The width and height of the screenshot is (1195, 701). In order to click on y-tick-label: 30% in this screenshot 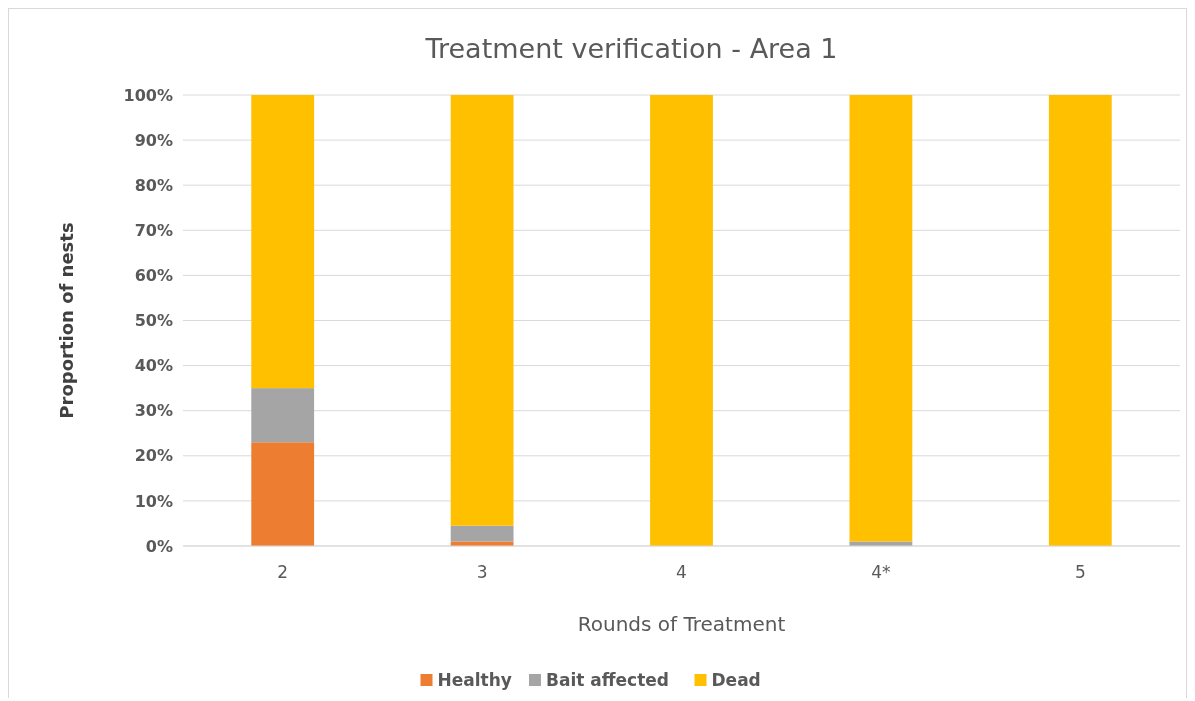, I will do `click(153, 411)`.